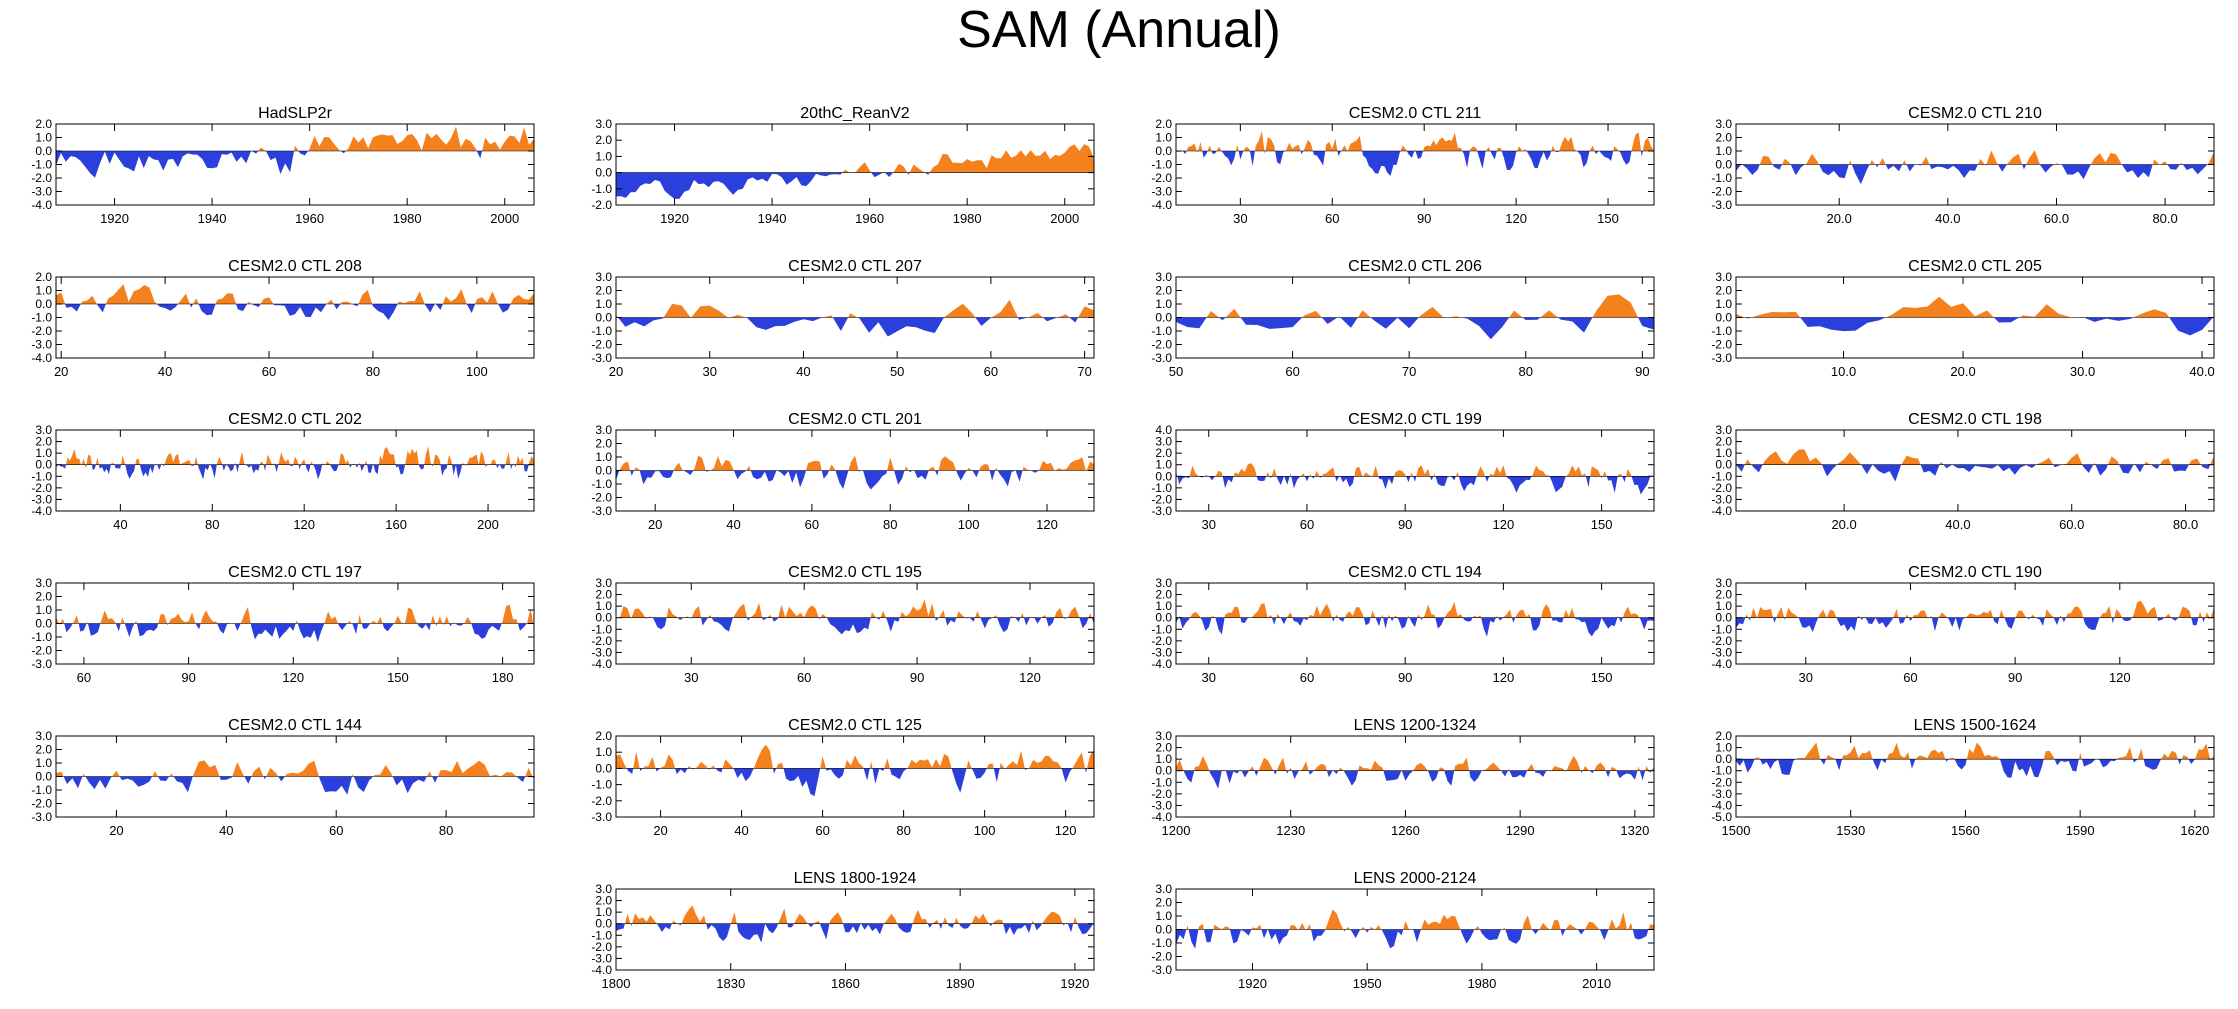 Image resolution: width=2238 pixels, height=1009 pixels. I want to click on xtick-label: 1260, so click(1405, 830).